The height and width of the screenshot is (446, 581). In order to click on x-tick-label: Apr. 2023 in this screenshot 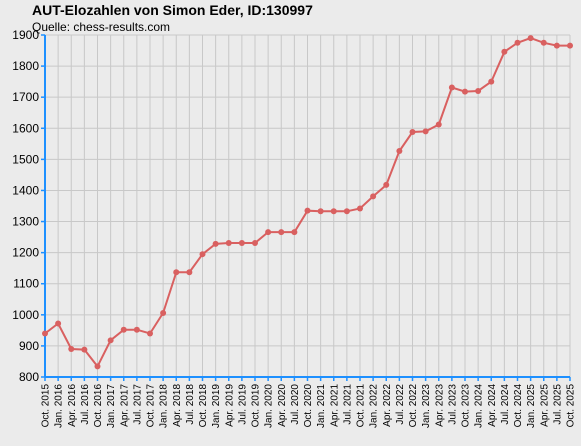, I will do `click(439, 405)`.